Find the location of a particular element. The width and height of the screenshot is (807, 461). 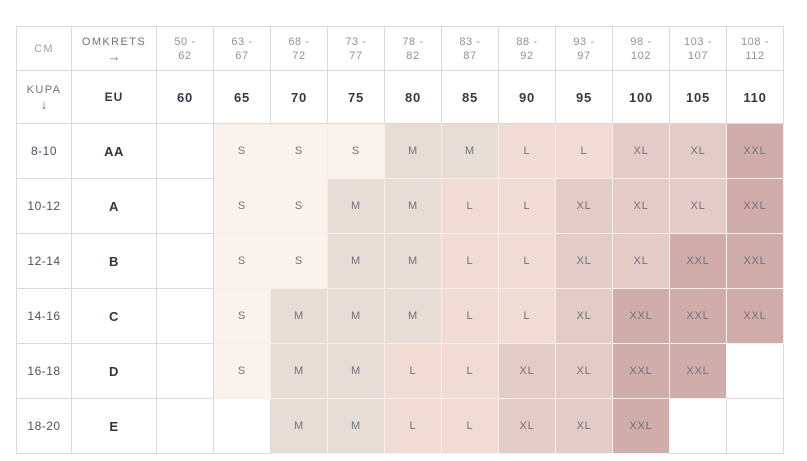

cm-range-header: 73 - 77 is located at coordinates (356, 49).